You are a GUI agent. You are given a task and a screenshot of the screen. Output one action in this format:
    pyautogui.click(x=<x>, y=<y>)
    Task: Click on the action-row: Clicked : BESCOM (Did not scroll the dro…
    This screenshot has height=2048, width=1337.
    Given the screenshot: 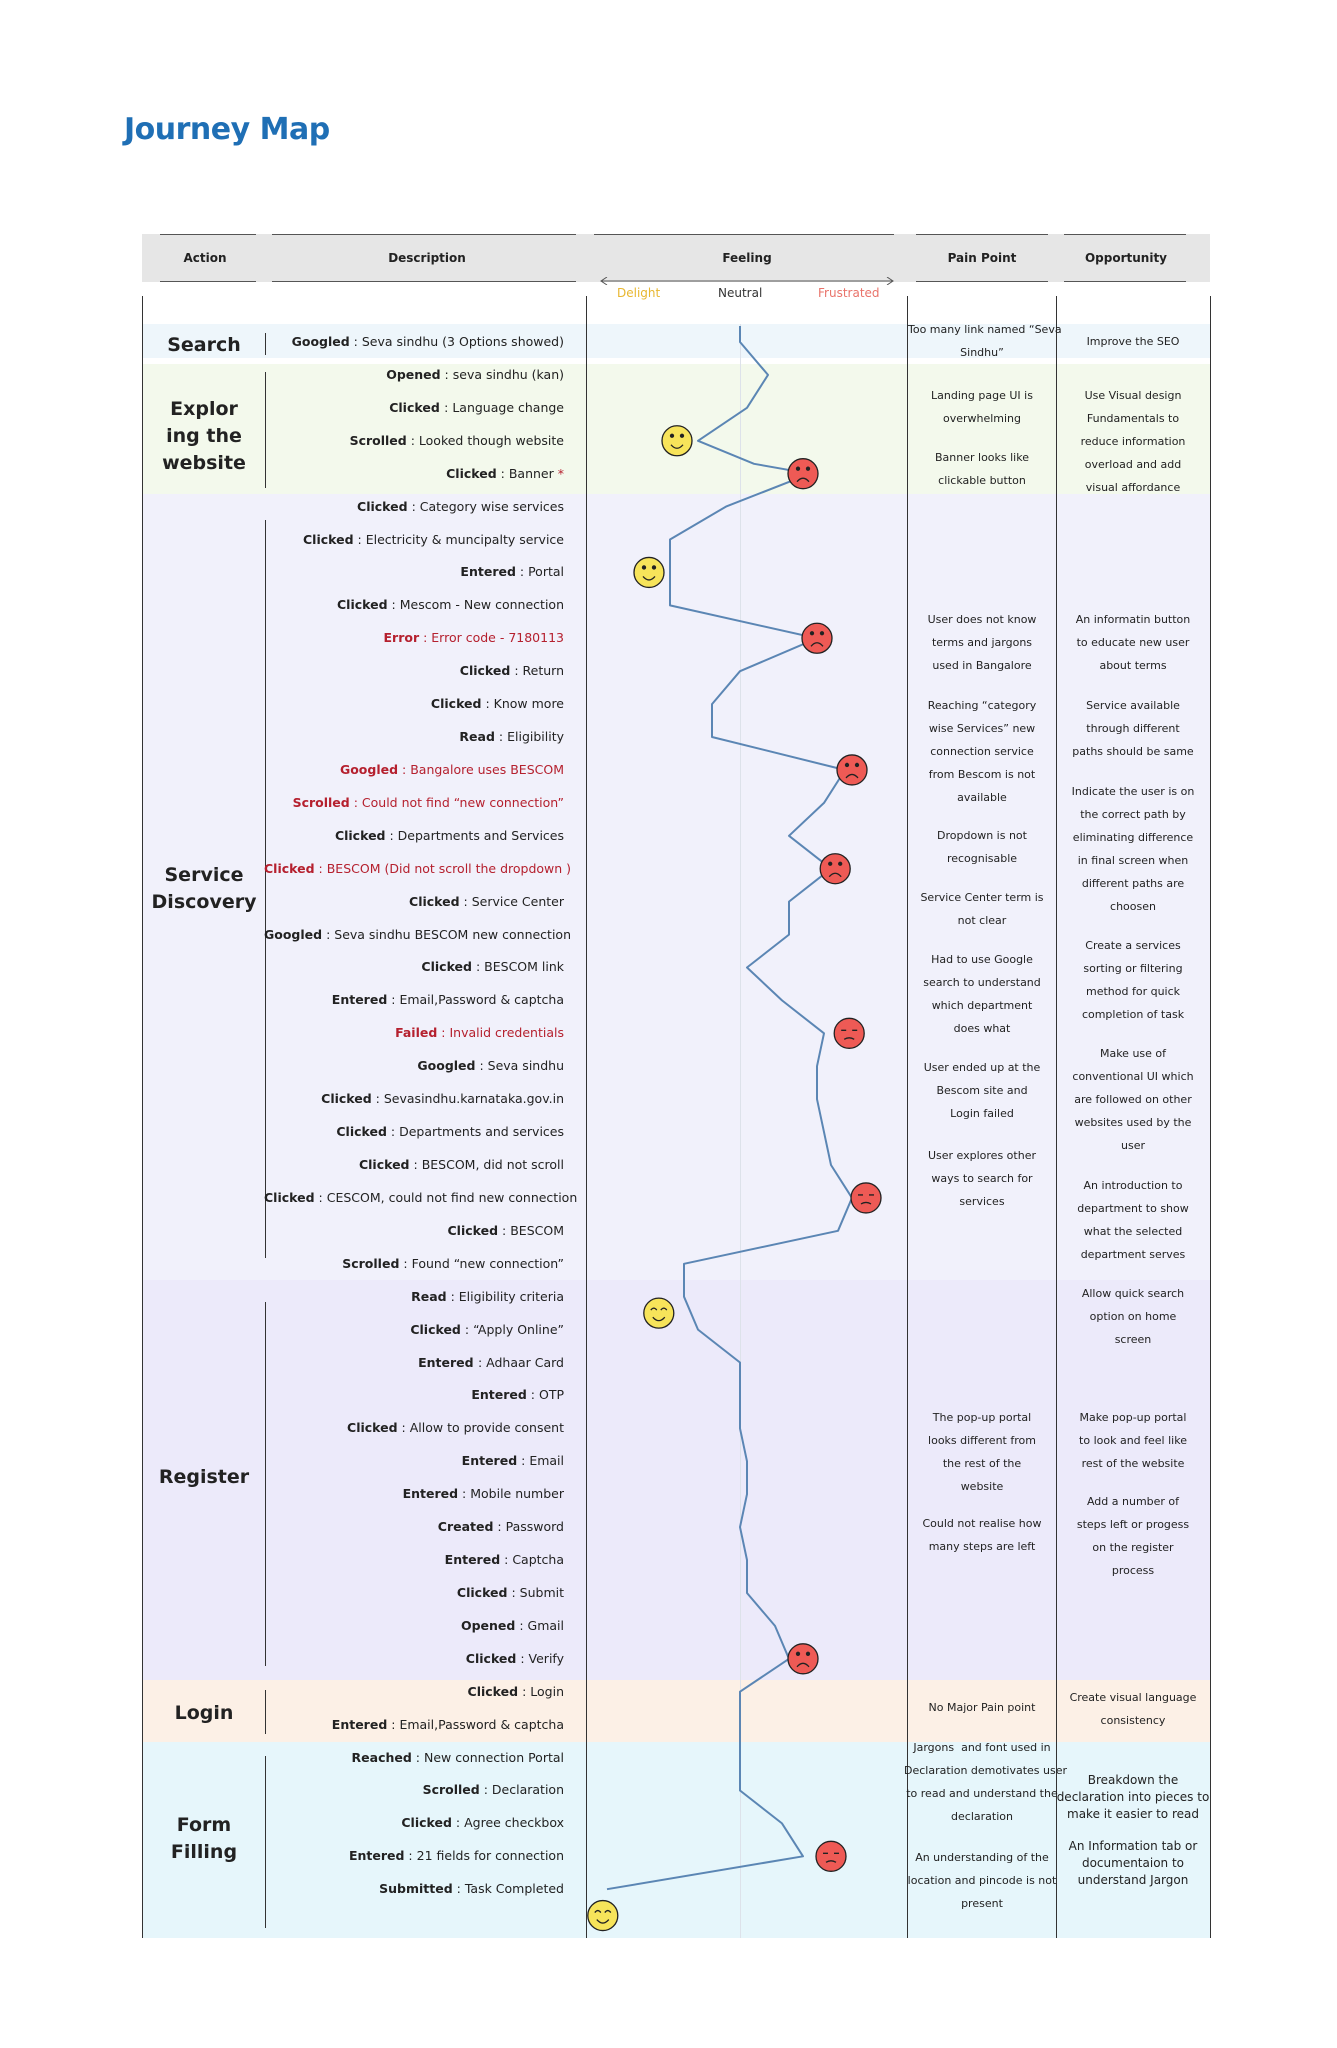 What is the action you would take?
    pyautogui.click(x=418, y=868)
    